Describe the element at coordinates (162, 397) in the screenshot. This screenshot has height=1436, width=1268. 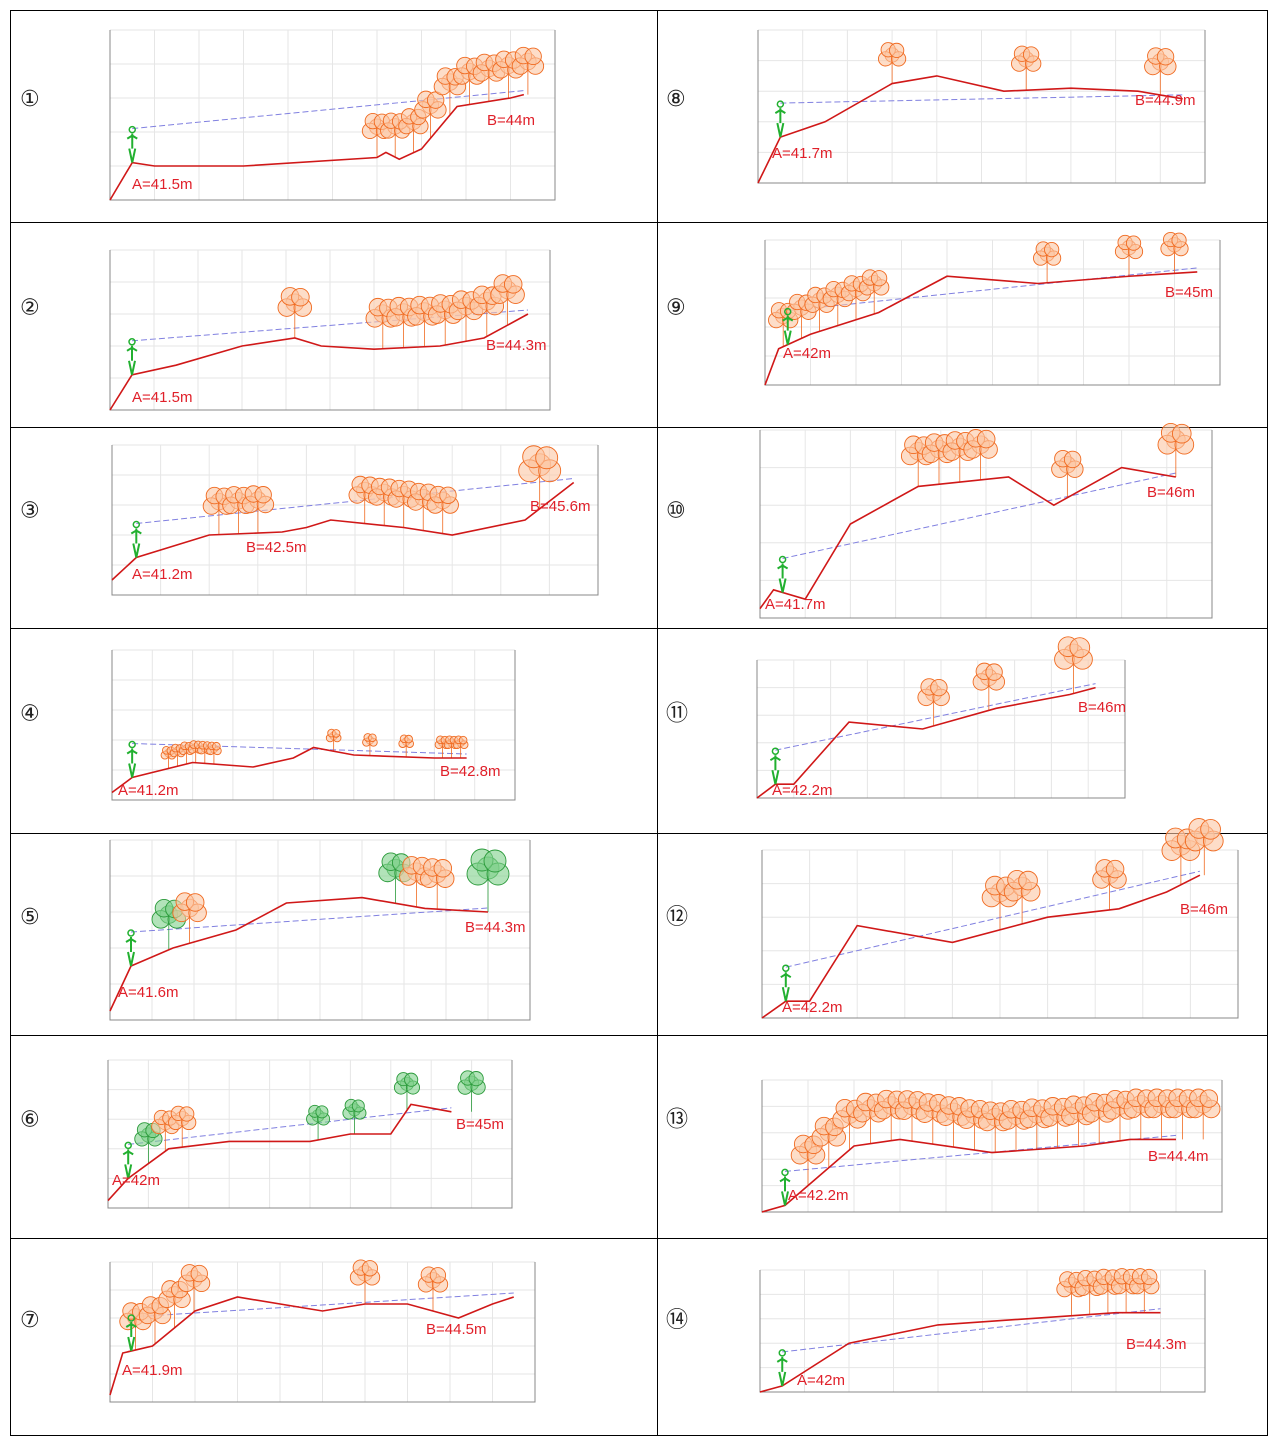
I see `elevation-label: A=41.5m` at that location.